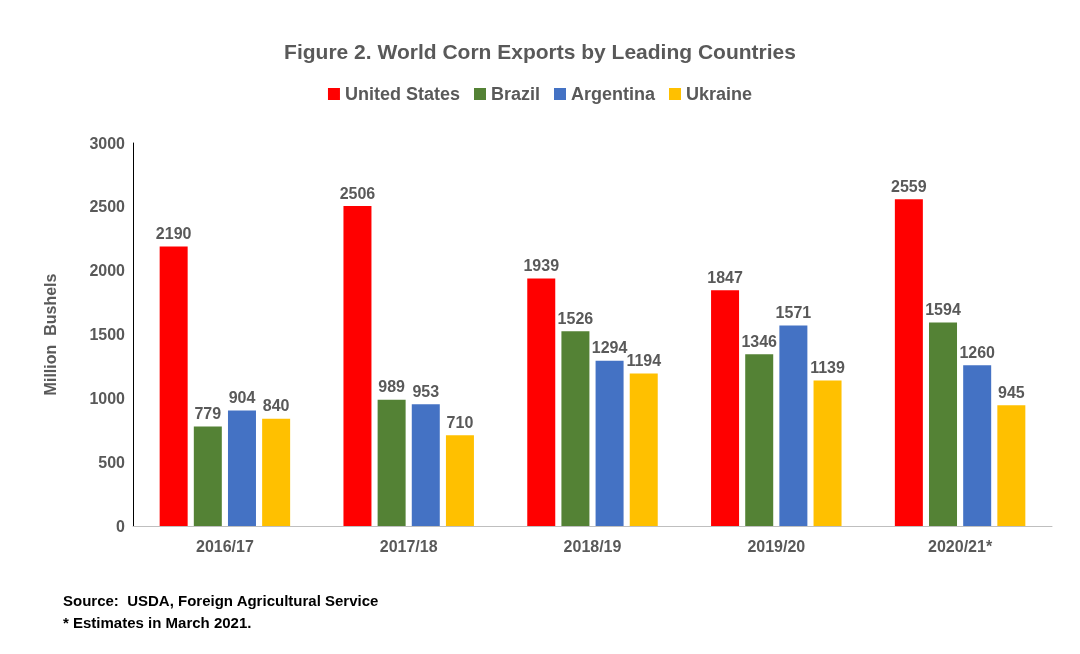 The image size is (1080, 654). Describe the element at coordinates (112, 462) in the screenshot. I see `y-tick-label: 500` at that location.